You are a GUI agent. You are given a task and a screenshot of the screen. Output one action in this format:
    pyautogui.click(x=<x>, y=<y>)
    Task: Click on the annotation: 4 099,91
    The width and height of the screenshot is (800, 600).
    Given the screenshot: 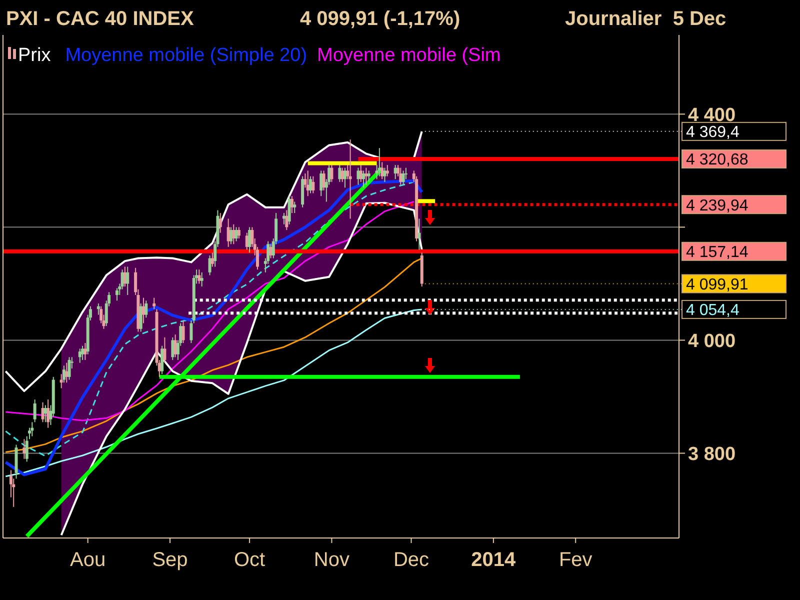 What is the action you would take?
    pyautogui.click(x=717, y=285)
    